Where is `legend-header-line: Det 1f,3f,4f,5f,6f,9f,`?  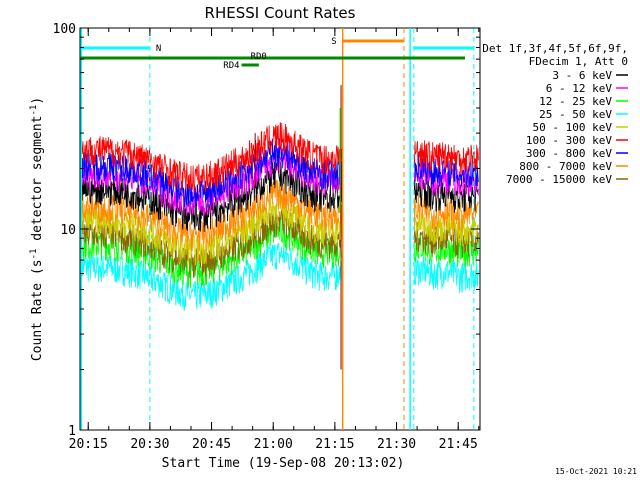 legend-header-line: Det 1f,3f,4f,5f,6f,9f, is located at coordinates (555, 48).